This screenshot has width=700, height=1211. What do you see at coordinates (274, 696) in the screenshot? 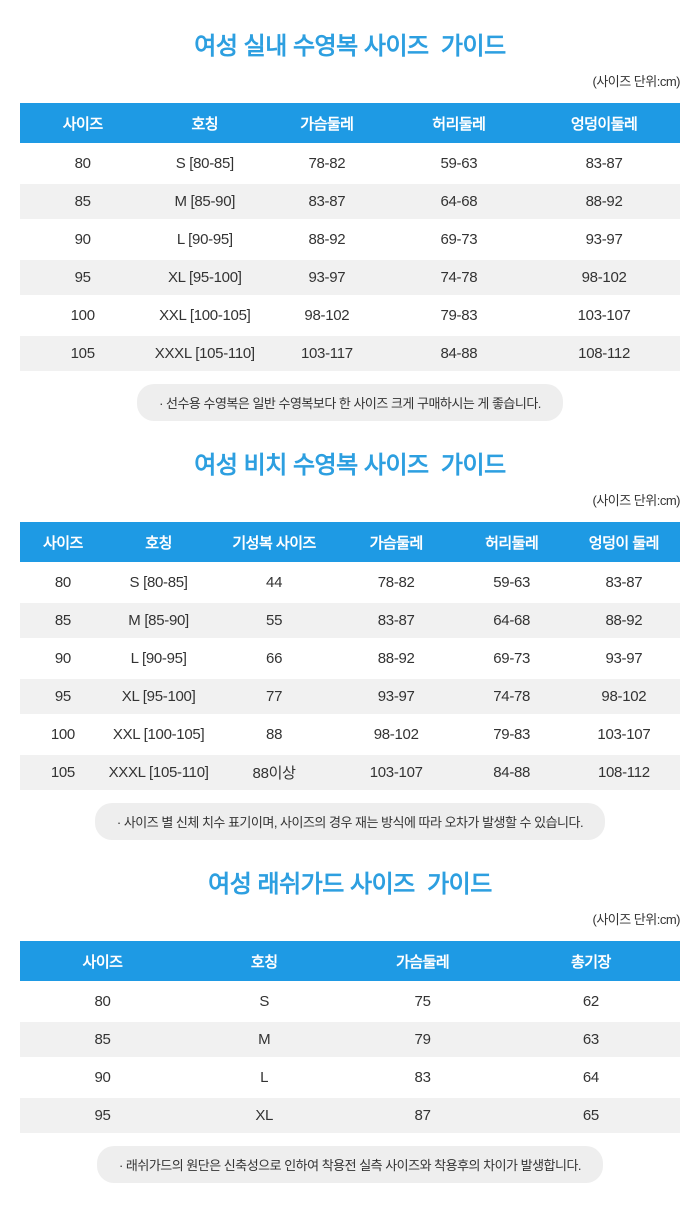
I see `table-cell: 77` at bounding box center [274, 696].